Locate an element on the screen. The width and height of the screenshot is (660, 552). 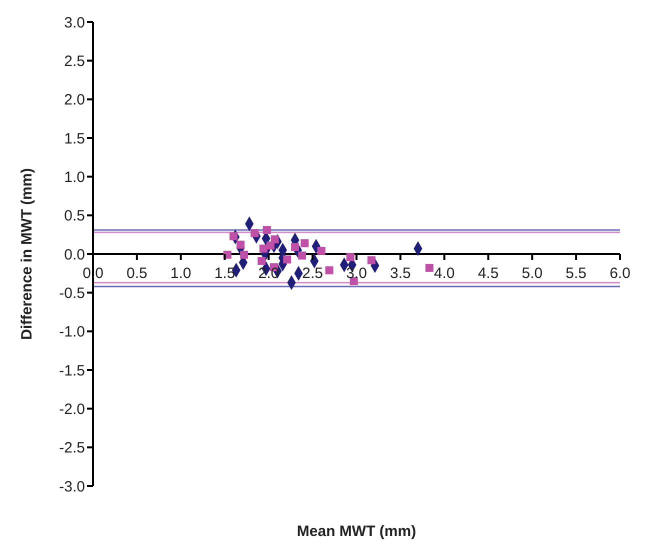
y-tick-label: -2.5 is located at coordinates (72, 448).